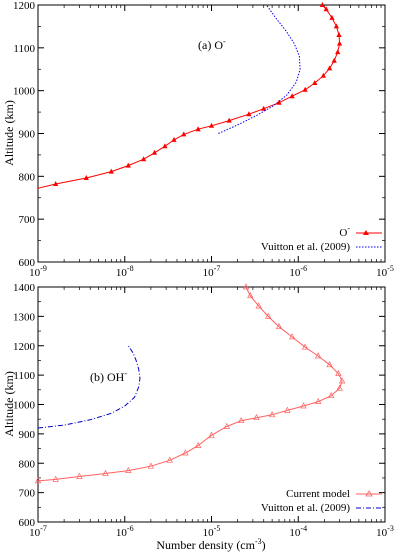 The image size is (400, 555). What do you see at coordinates (24, 288) in the screenshot?
I see `panel-b-y-tick-label: 1400` at bounding box center [24, 288].